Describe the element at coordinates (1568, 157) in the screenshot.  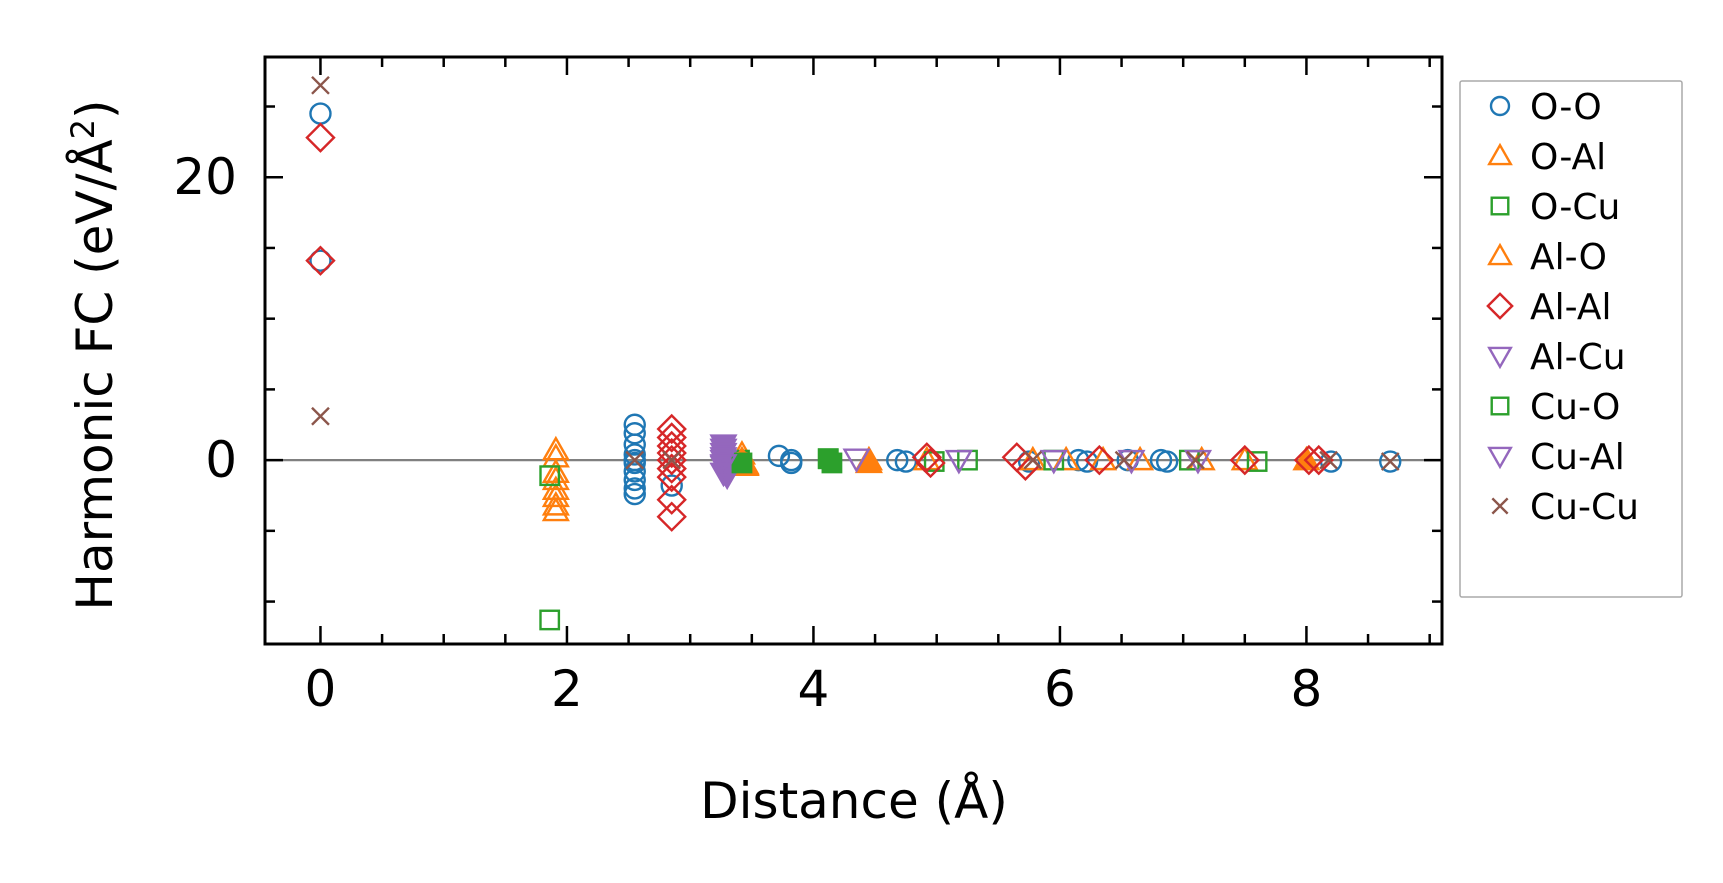
I see `legend-label: O-Al` at that location.